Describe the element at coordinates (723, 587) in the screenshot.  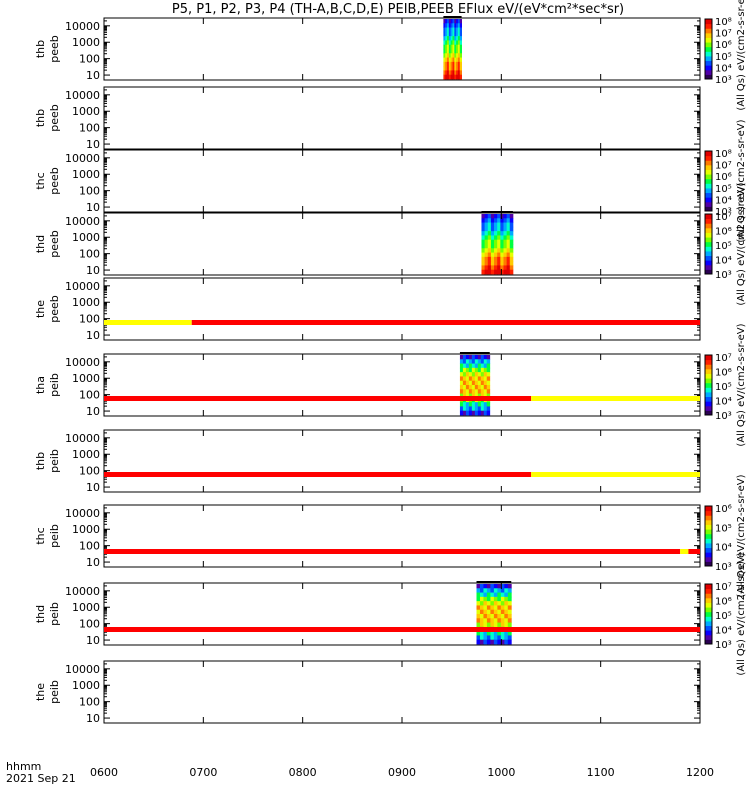
I see `colorbar-tick-label: 10⁷` at that location.